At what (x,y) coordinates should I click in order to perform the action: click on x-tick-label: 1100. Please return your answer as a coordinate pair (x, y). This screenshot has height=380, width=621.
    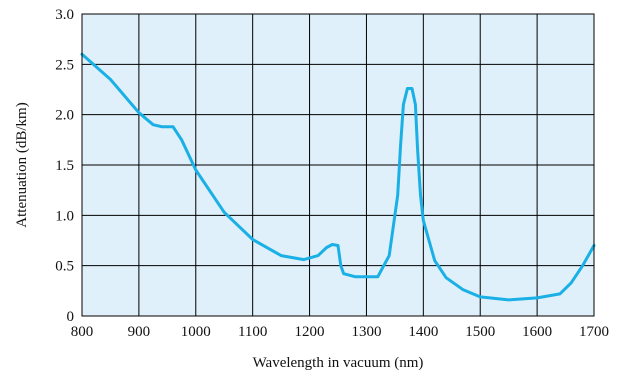
    Looking at the image, I should click on (252, 332).